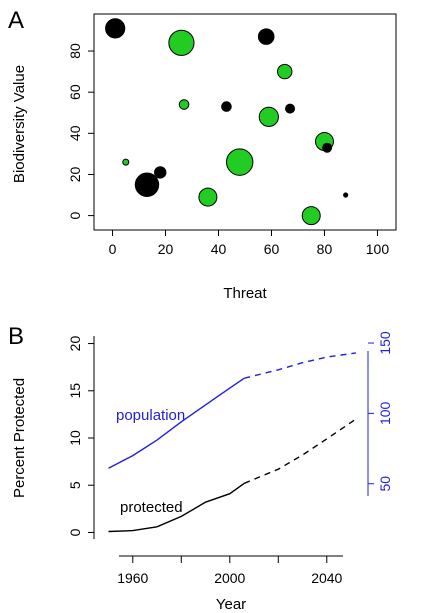  I want to click on panel-b-y-tick-label: 15, so click(75, 391).